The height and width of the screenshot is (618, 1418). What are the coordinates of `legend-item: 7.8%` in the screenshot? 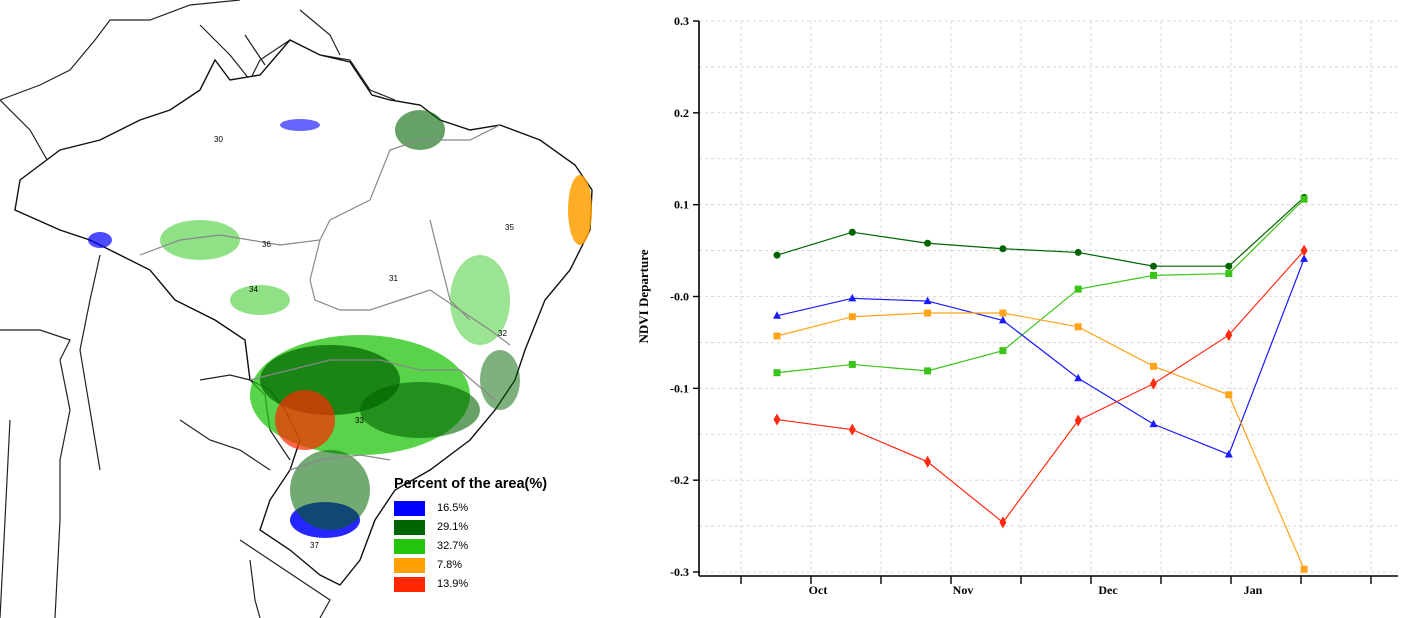 It's located at (494, 565).